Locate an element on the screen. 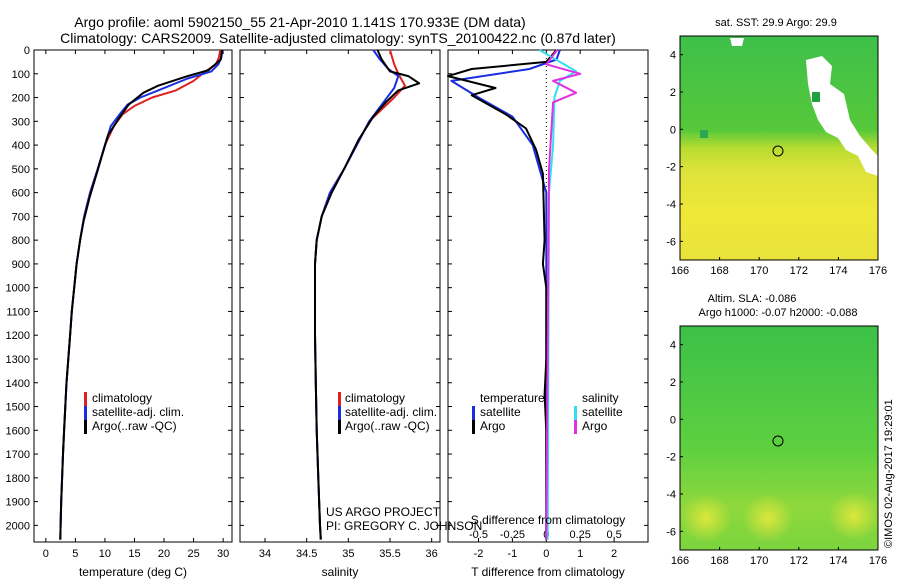 The image size is (900, 580). series-line-argo-raw-qc is located at coordinates (367, 294).